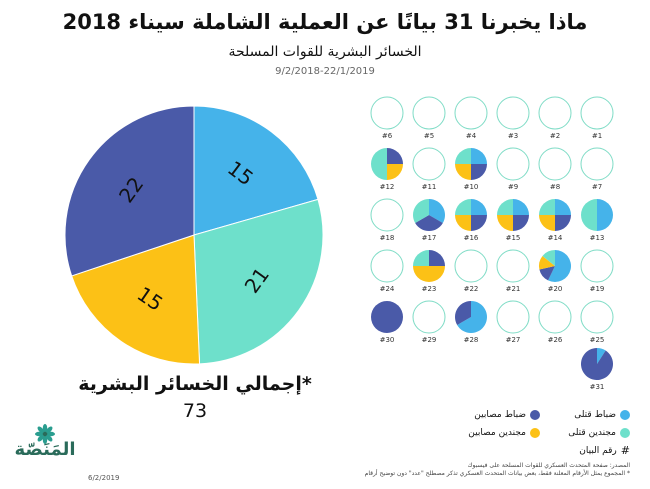 The width and height of the screenshot is (650, 489). What do you see at coordinates (45, 434) in the screenshot?
I see `brand-logo-icon` at bounding box center [45, 434].